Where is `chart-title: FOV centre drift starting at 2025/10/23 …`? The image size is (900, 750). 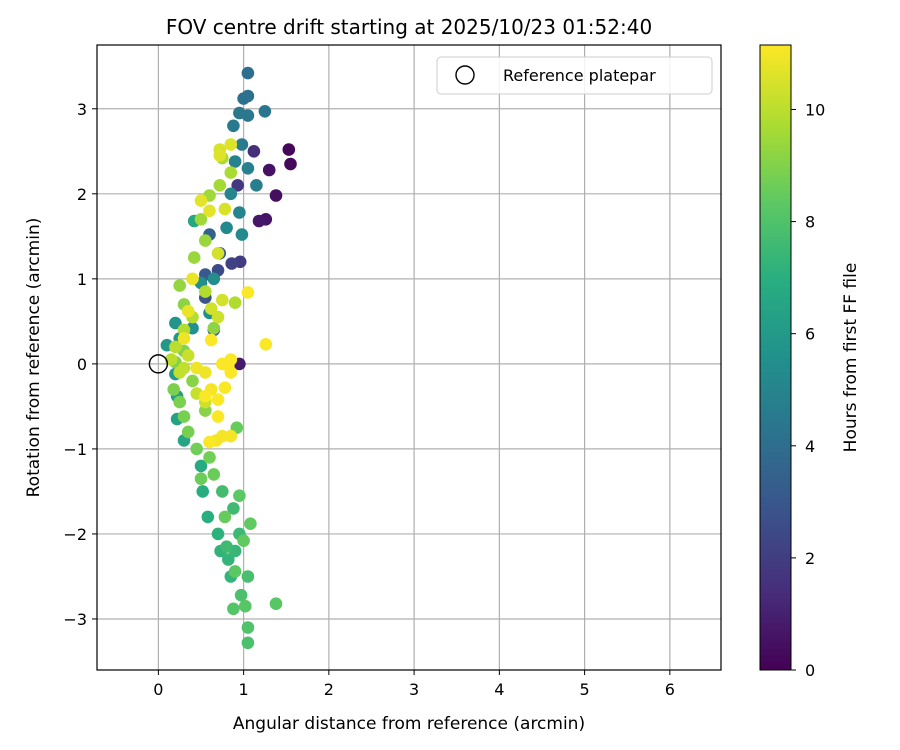 chart-title: FOV centre drift starting at 2025/10/23 … is located at coordinates (409, 27).